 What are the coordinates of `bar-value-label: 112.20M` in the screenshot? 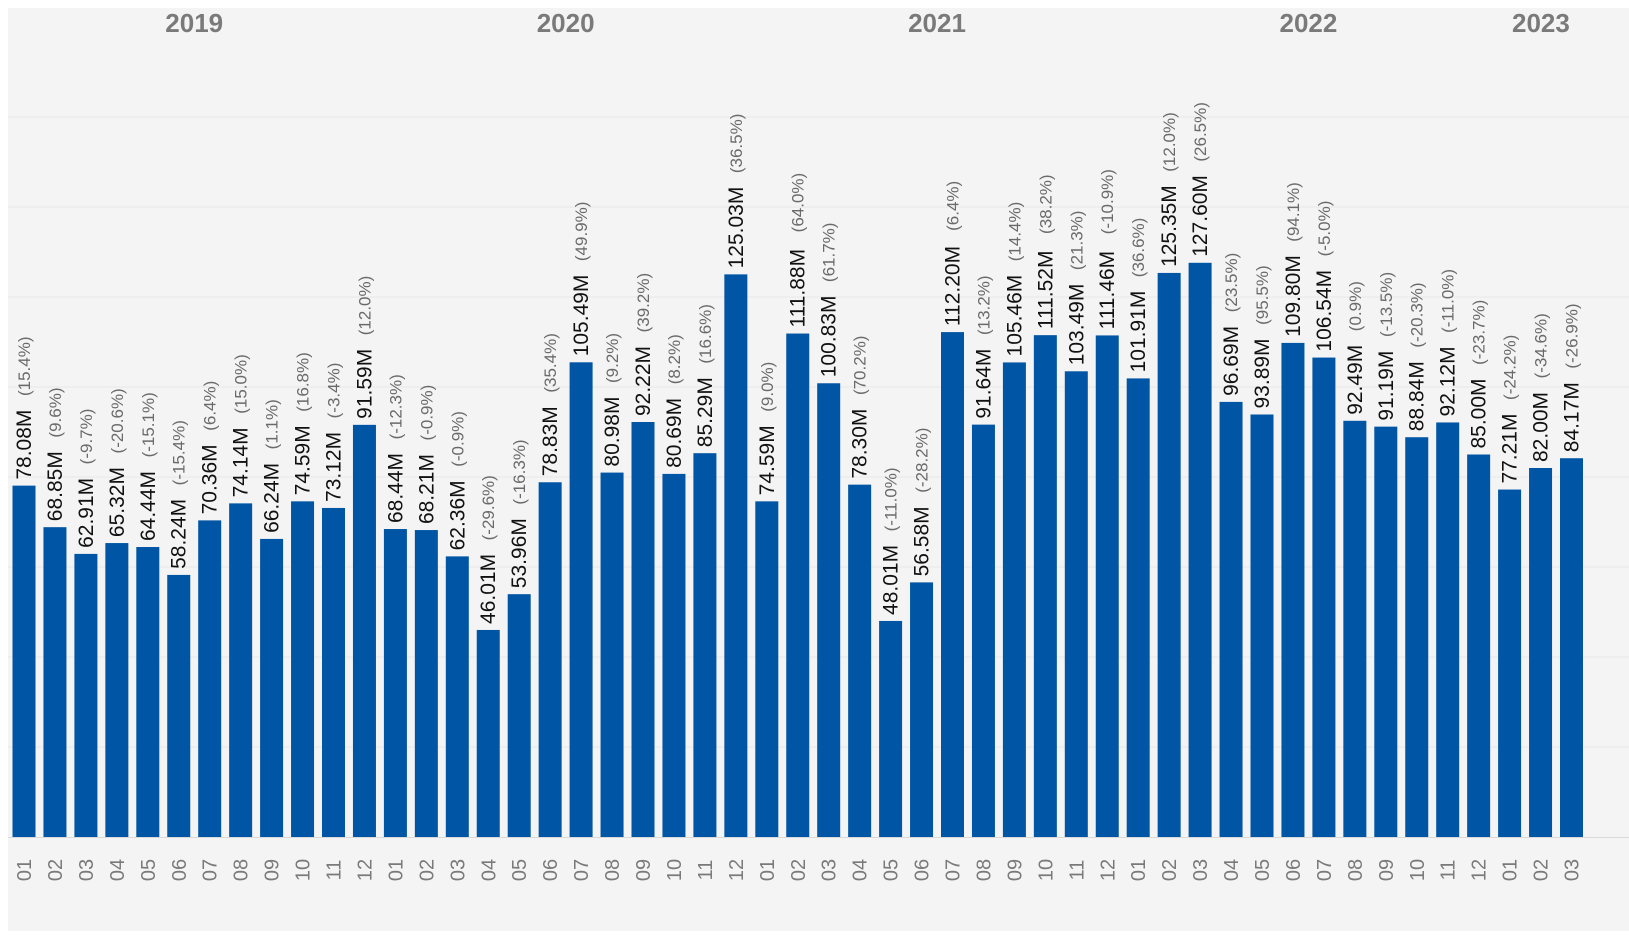 It's located at (953, 286).